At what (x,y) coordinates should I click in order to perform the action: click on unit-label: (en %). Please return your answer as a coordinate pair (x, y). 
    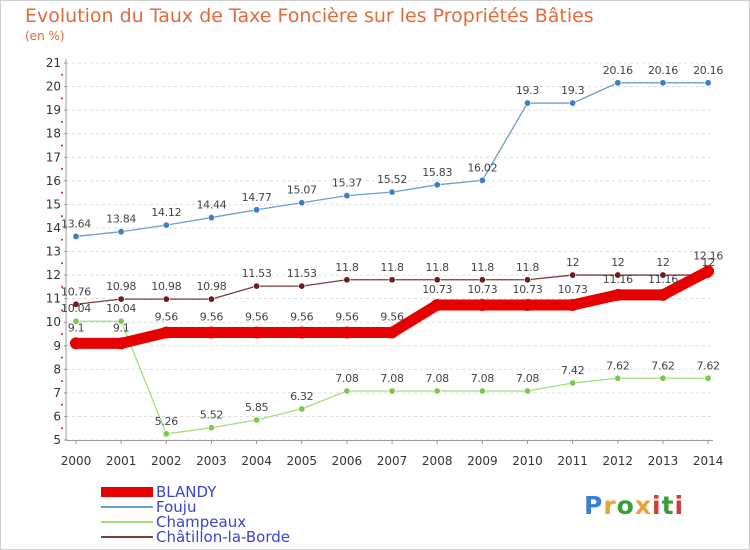
    Looking at the image, I should click on (45, 36).